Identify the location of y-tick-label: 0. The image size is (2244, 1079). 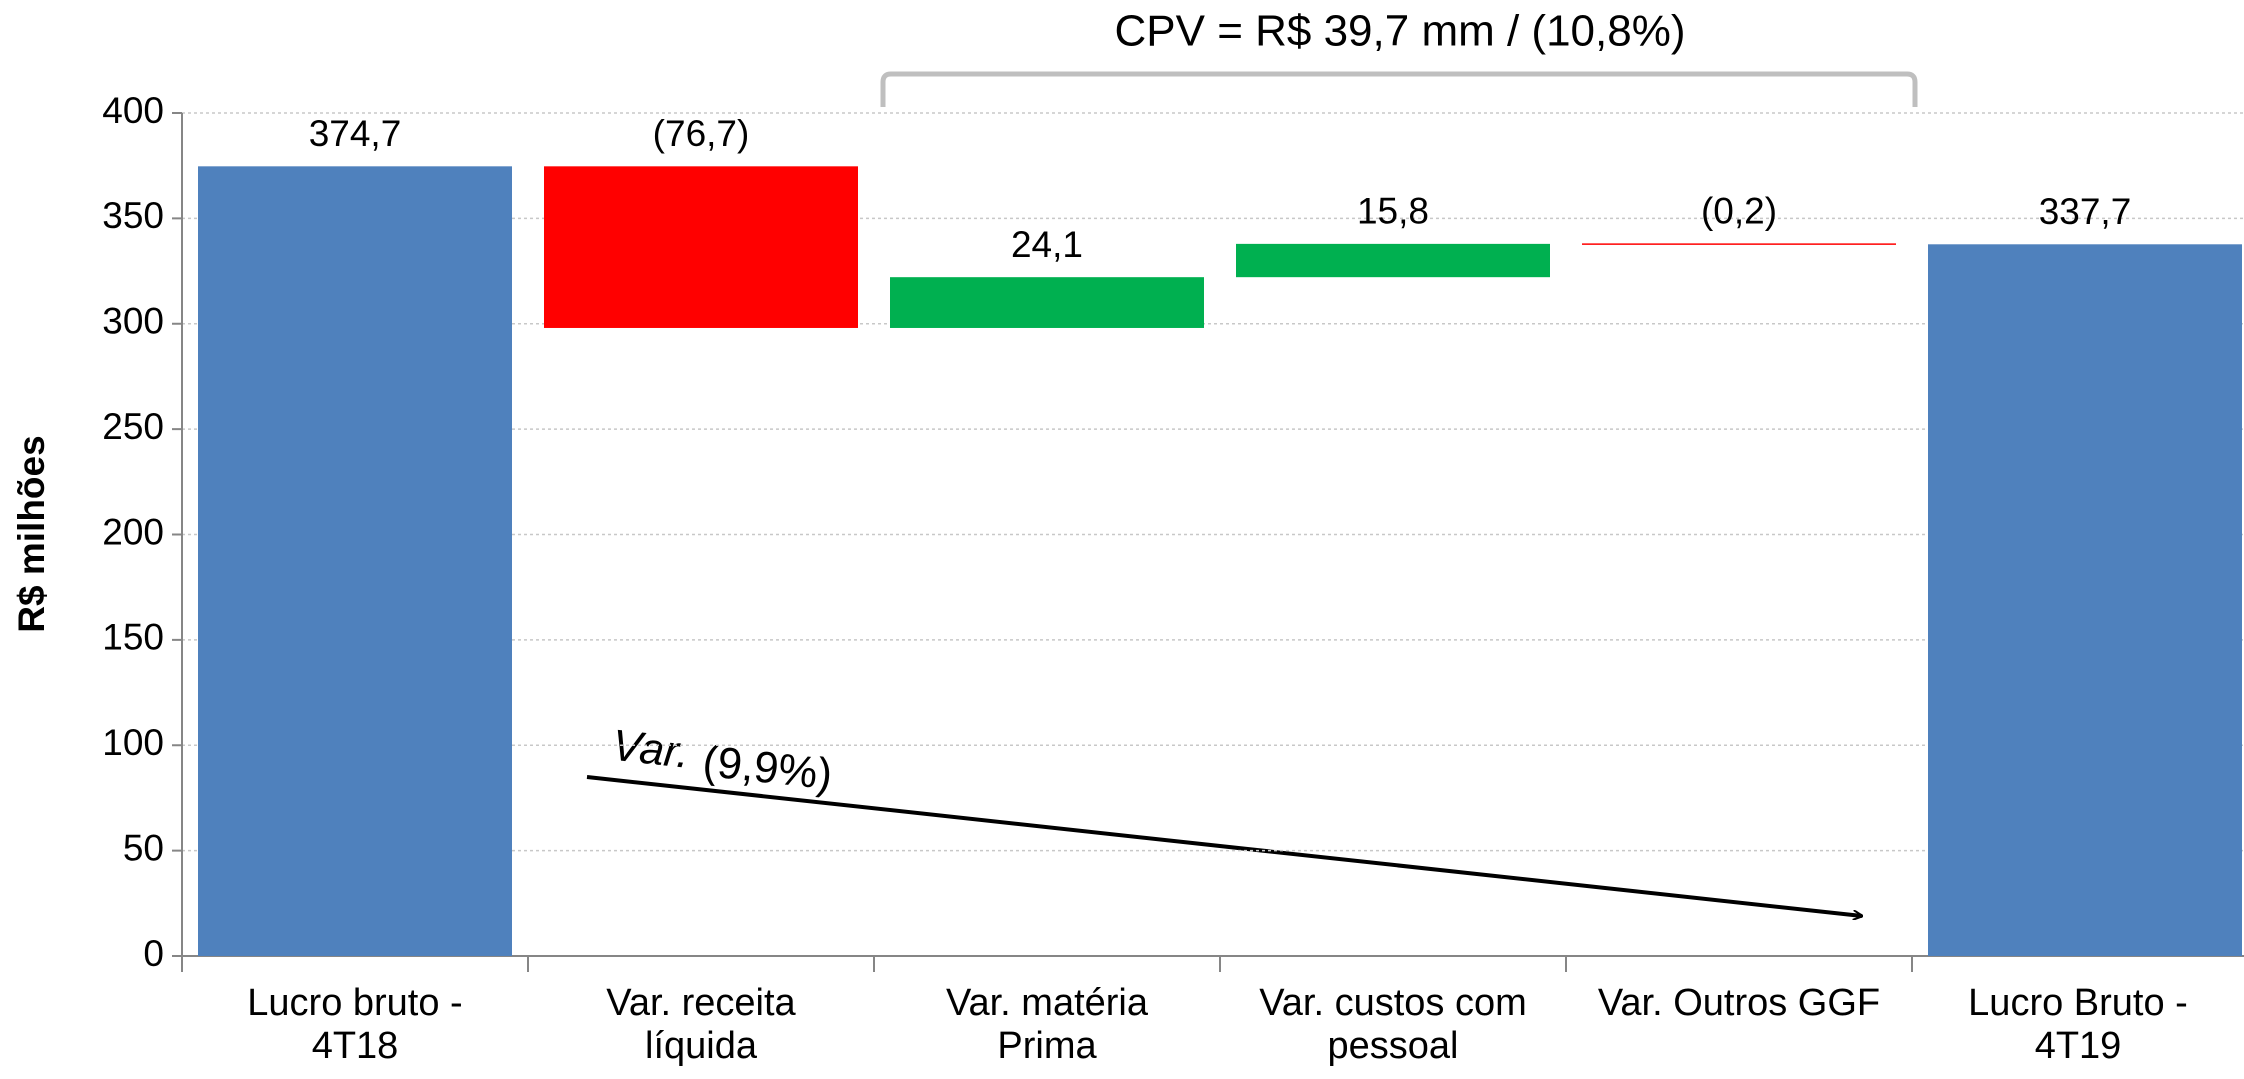
(153, 953).